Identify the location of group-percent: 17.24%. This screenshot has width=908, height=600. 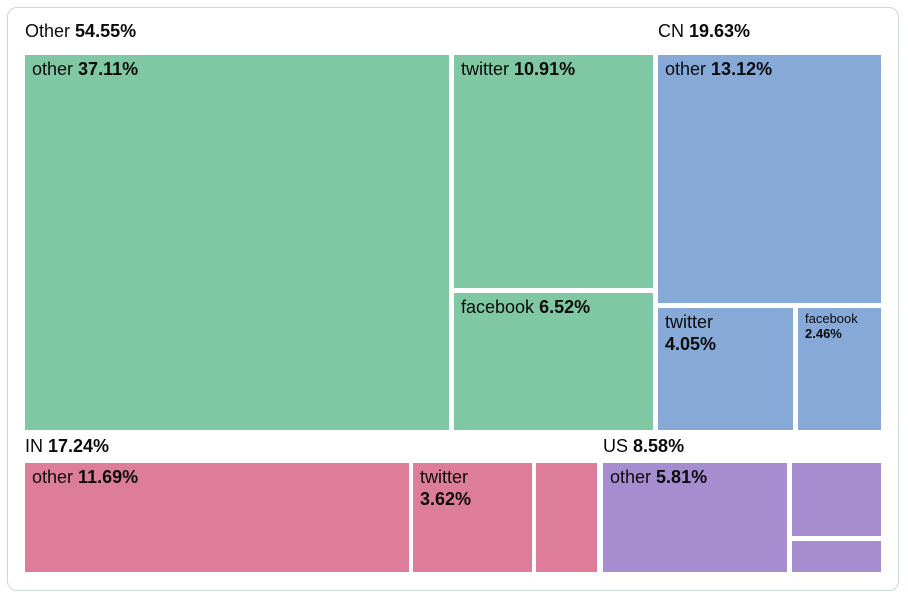
(79, 446).